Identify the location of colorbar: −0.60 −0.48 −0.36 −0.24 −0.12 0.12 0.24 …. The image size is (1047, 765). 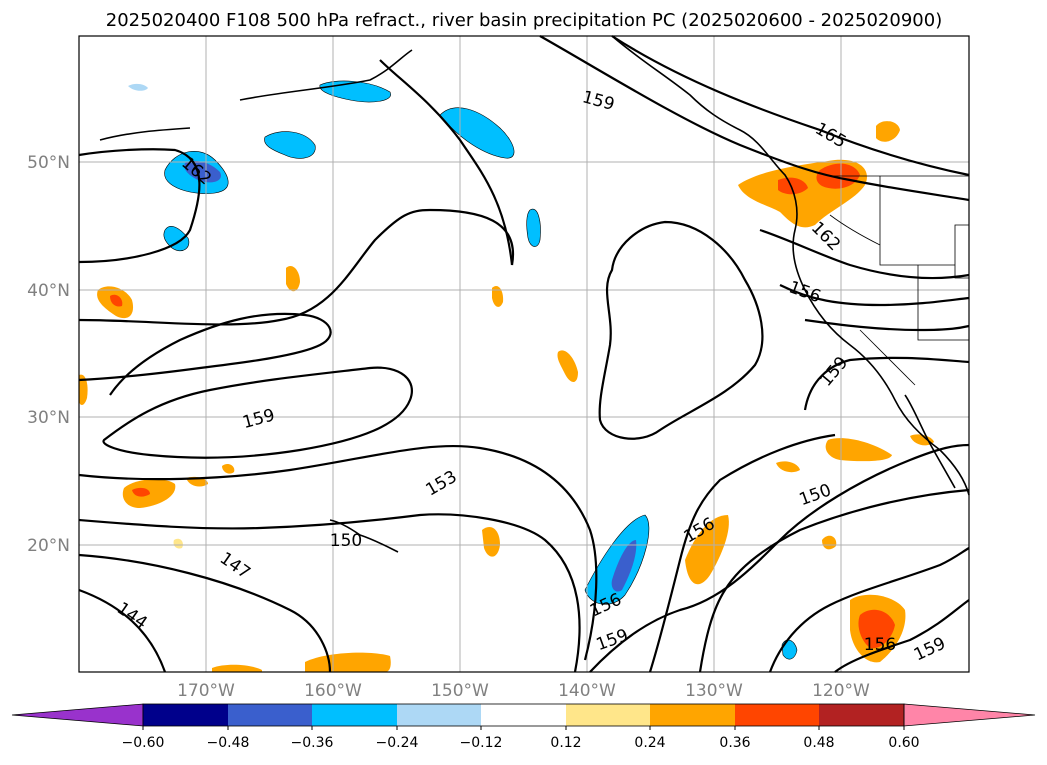
(523, 727).